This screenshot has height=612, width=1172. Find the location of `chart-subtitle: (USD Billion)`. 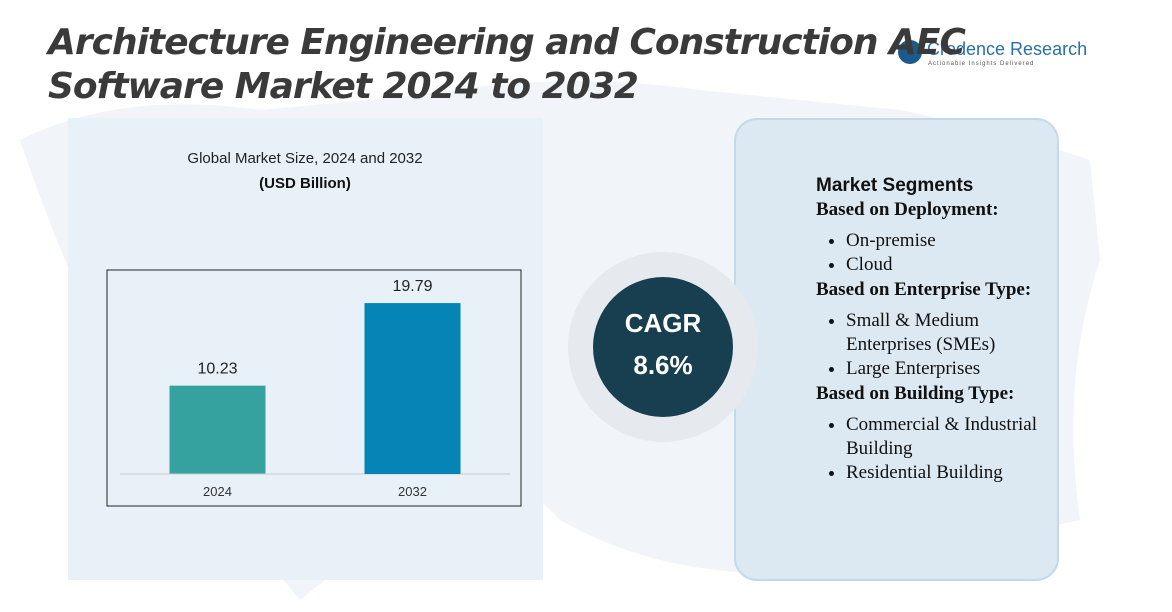

chart-subtitle: (USD Billion) is located at coordinates (305, 183).